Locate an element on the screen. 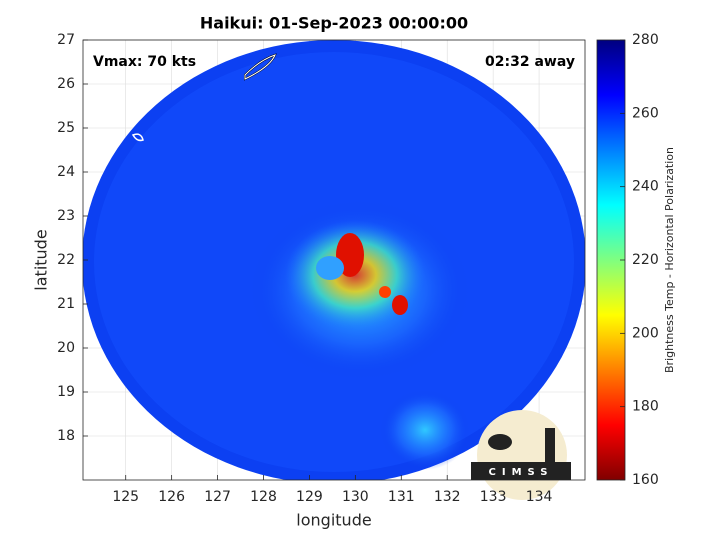  colorbar-tick-label: 240 is located at coordinates (645, 187).